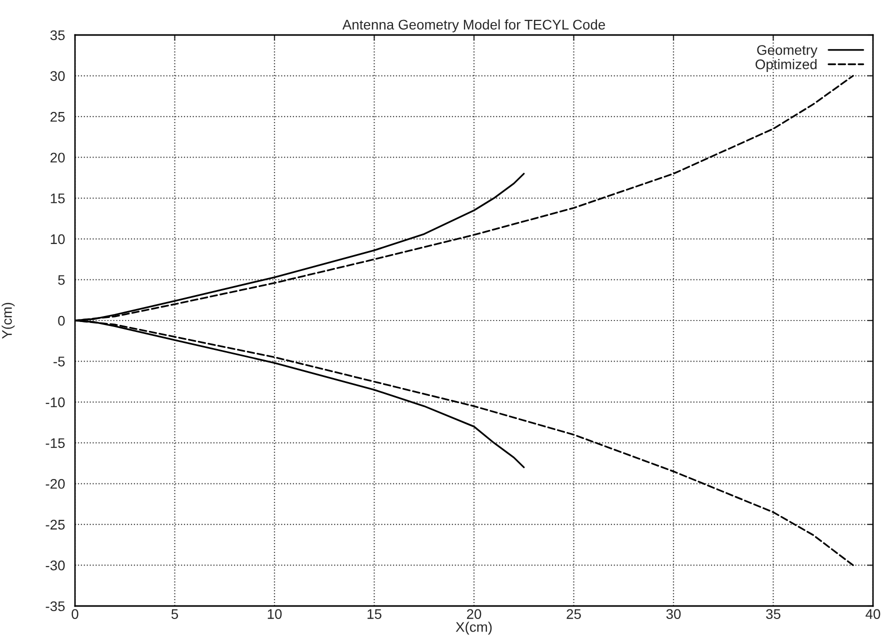 The width and height of the screenshot is (885, 642). What do you see at coordinates (474, 628) in the screenshot?
I see `x-axis-title: X(cm)` at bounding box center [474, 628].